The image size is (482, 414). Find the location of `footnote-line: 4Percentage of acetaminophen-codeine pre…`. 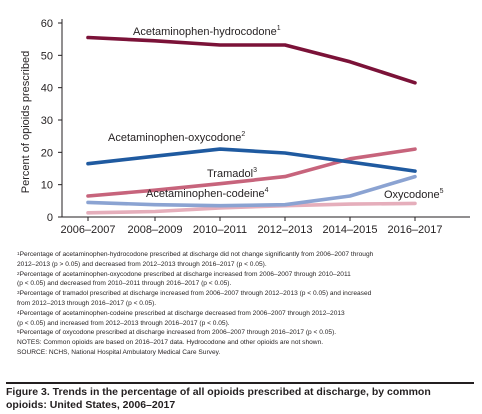

footnote-line: 4Percentage of acetaminophen-codeine pre… is located at coordinates (244, 314).